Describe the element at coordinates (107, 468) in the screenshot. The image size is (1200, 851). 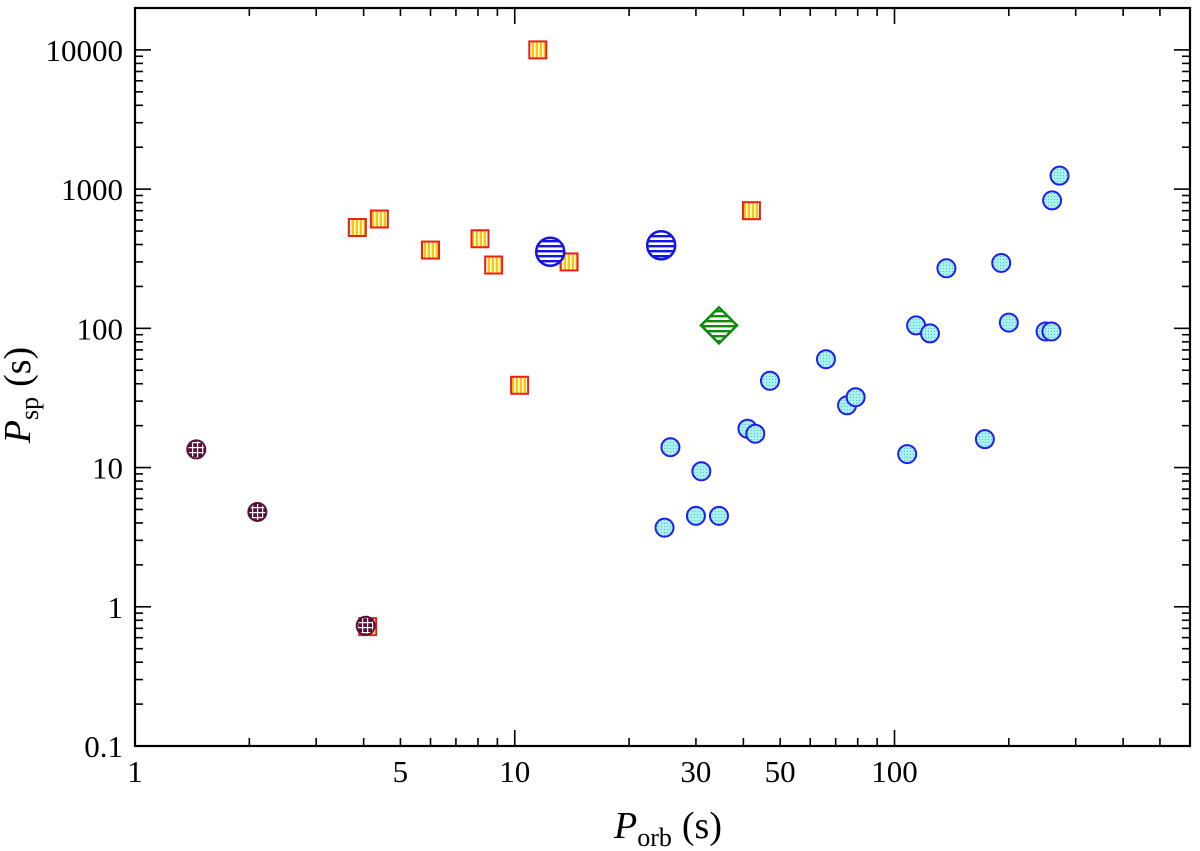
I see `y-tick-label: 10` at that location.